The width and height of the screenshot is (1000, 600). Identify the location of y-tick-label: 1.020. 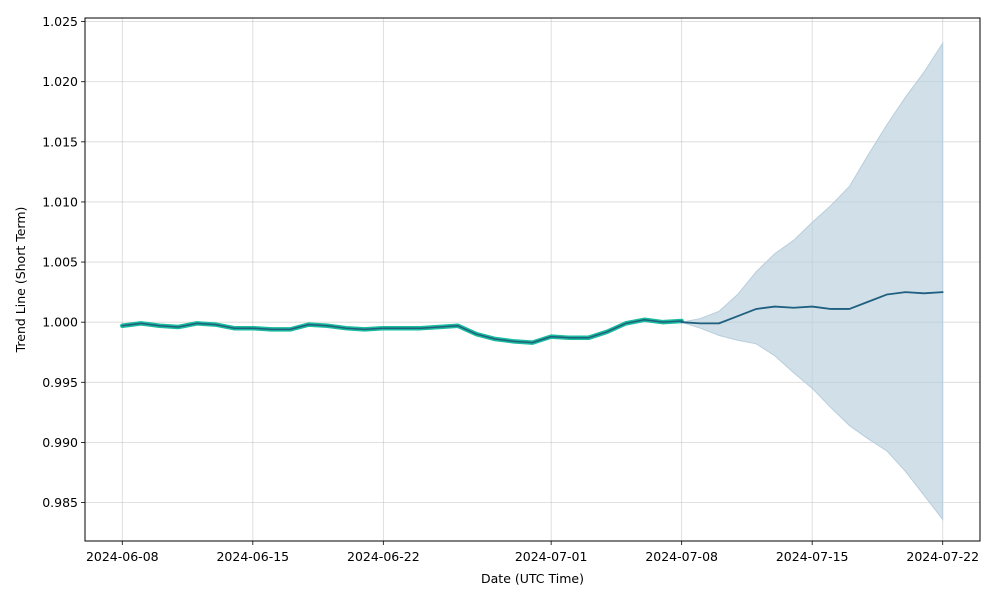
(60, 81).